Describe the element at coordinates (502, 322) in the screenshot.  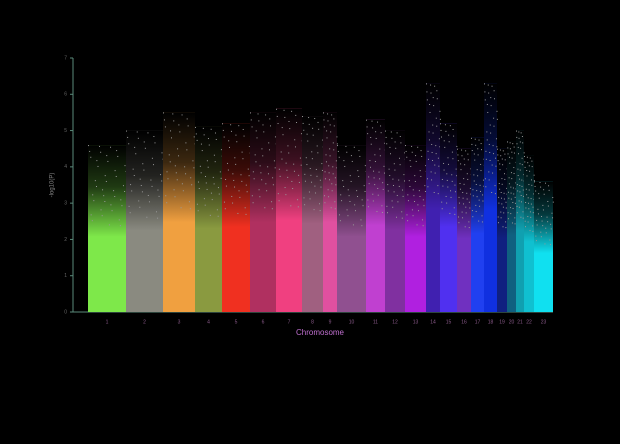
I see `x-tick-label: 19` at that location.